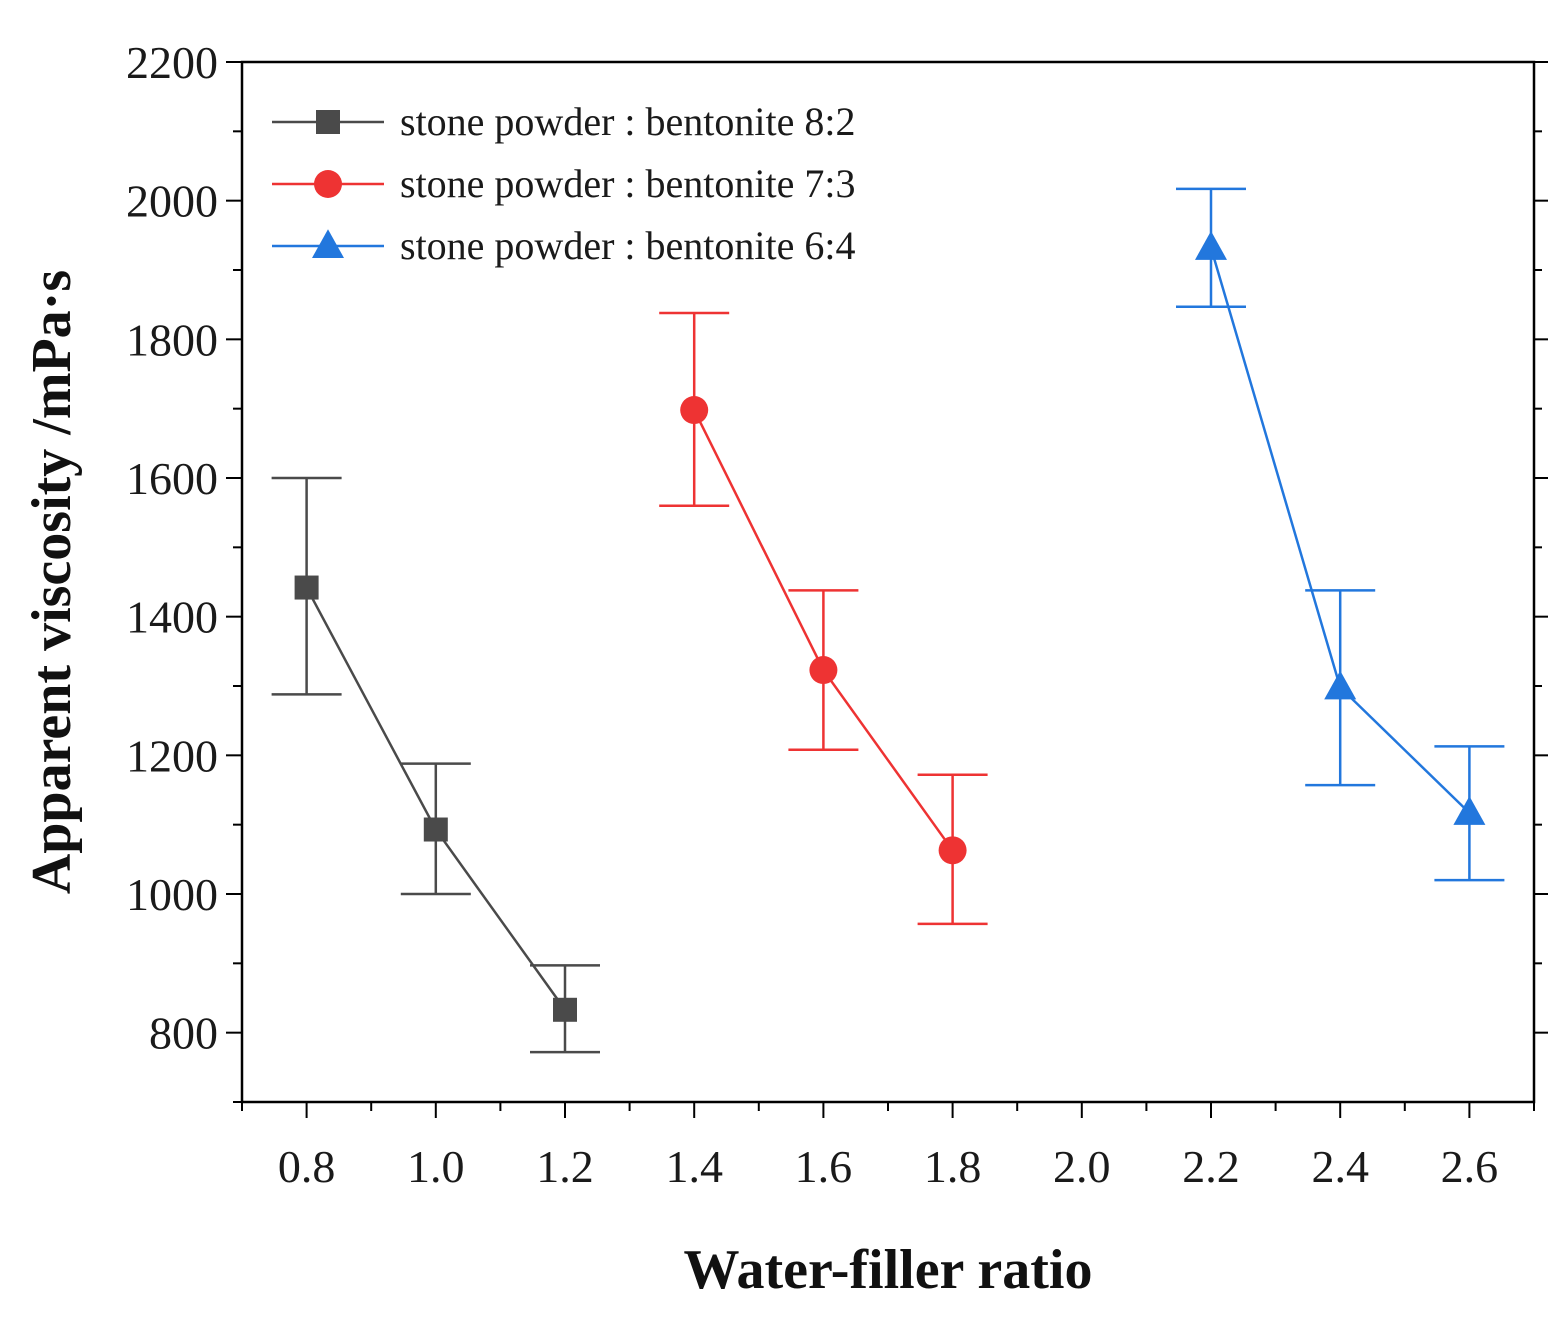 This screenshot has width=1551, height=1320. What do you see at coordinates (1470, 1166) in the screenshot?
I see `x-tick-label-2.6: 2.6` at bounding box center [1470, 1166].